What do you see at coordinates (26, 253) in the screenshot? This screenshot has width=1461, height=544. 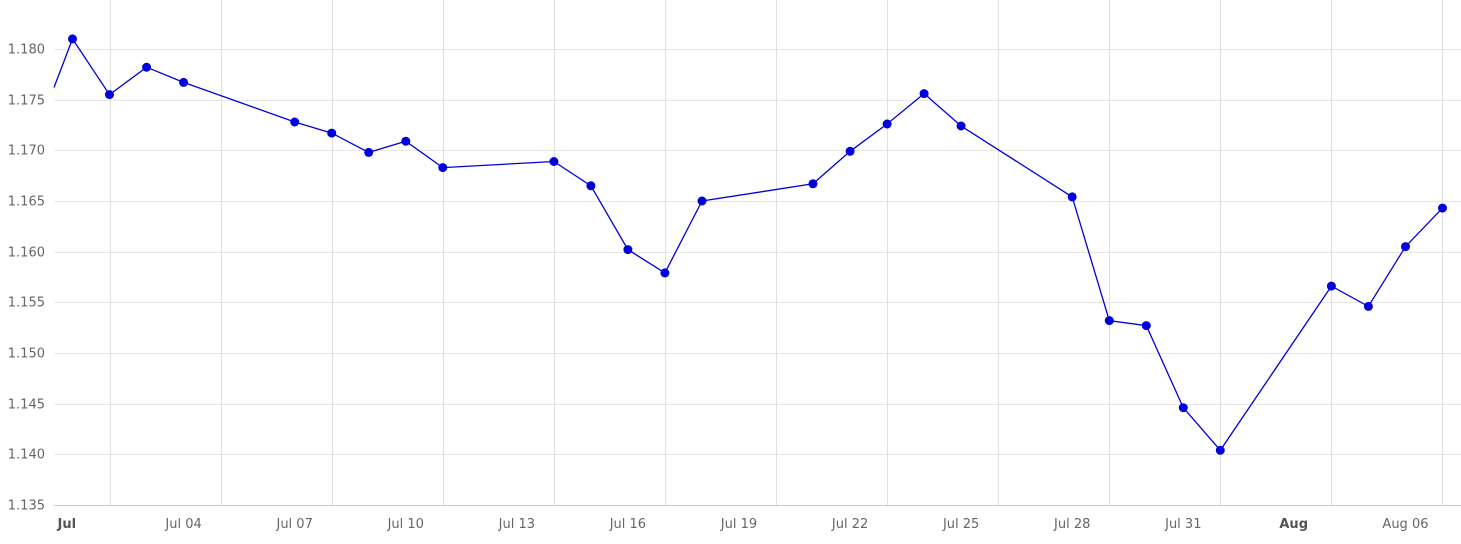 I see `y-tick-label: 1.160` at bounding box center [26, 253].